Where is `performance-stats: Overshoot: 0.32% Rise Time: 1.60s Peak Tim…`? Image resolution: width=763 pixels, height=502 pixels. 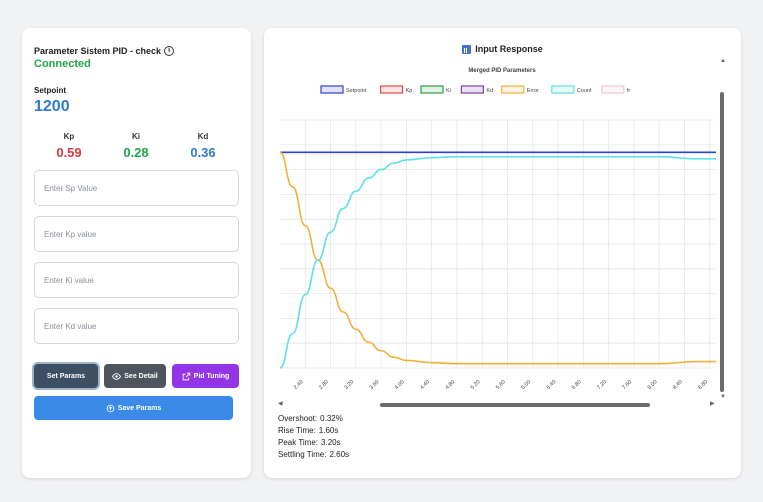
performance-stats: Overshoot: 0.32% Rise Time: 1.60s Peak Tim… is located at coordinates (313, 437).